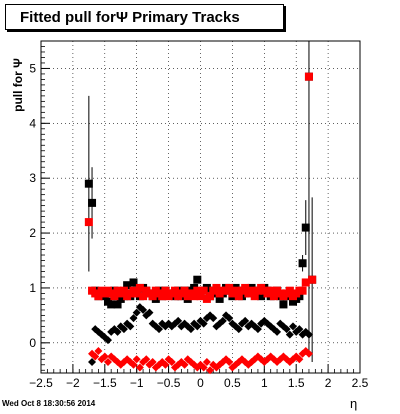  Describe the element at coordinates (18, 85) in the screenshot. I see `y-axis-label: pull for Ψ` at that location.